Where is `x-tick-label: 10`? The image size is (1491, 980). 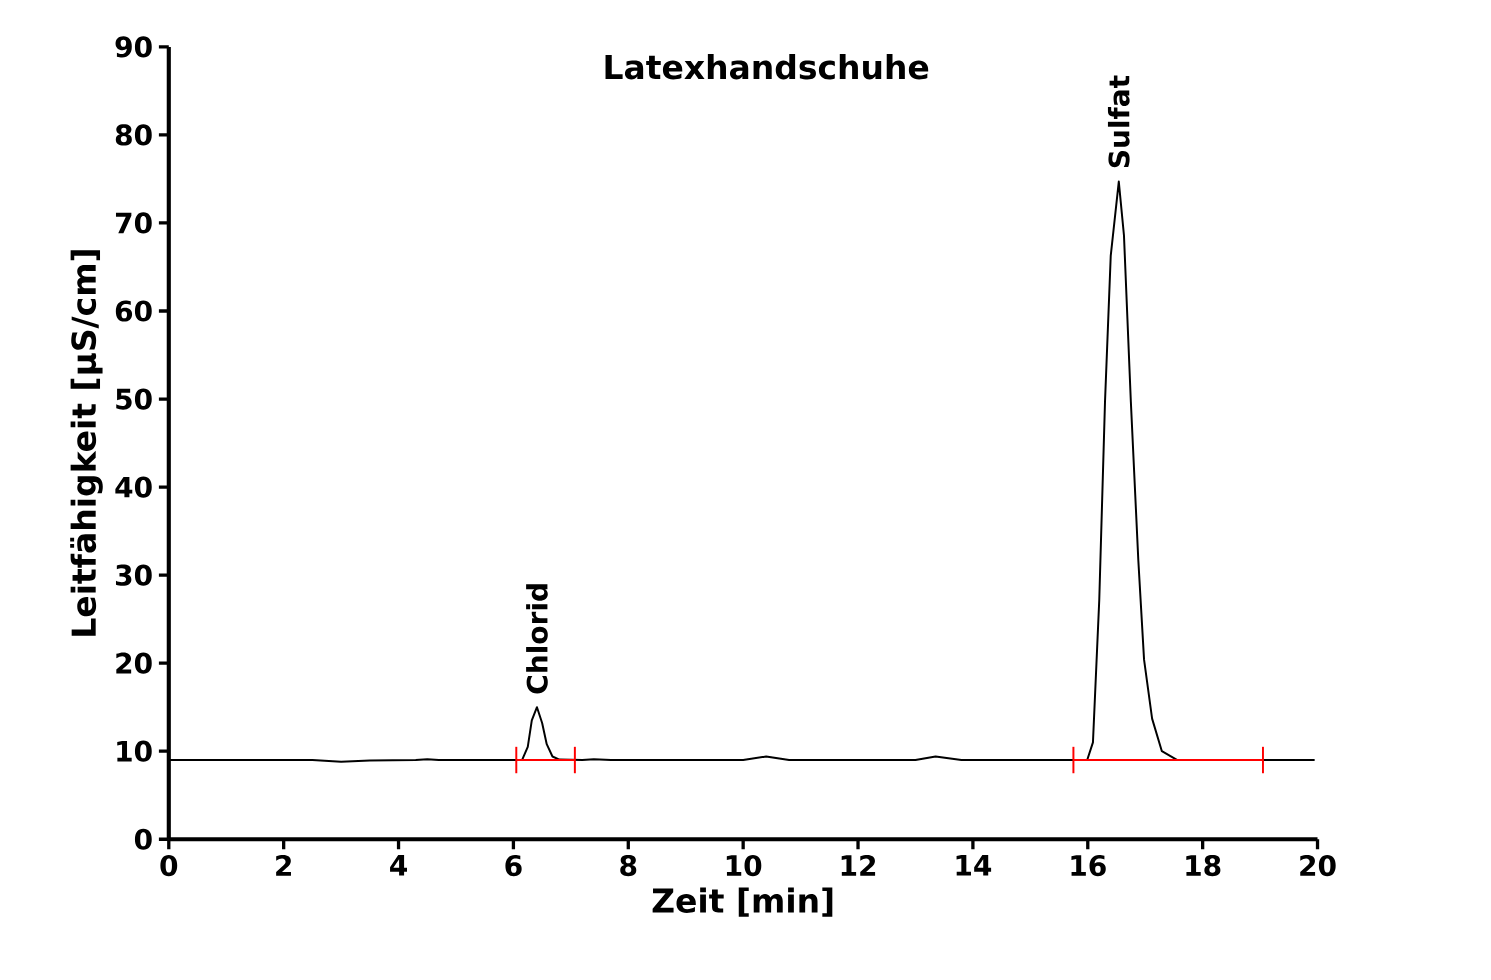 x-tick-label: 10 is located at coordinates (744, 865).